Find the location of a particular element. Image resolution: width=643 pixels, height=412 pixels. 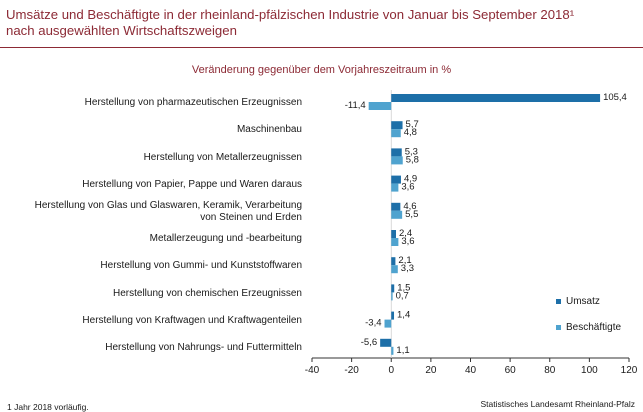

category-label-7: Herstellung von chemischen Erzeugnissen is located at coordinates (151, 294).